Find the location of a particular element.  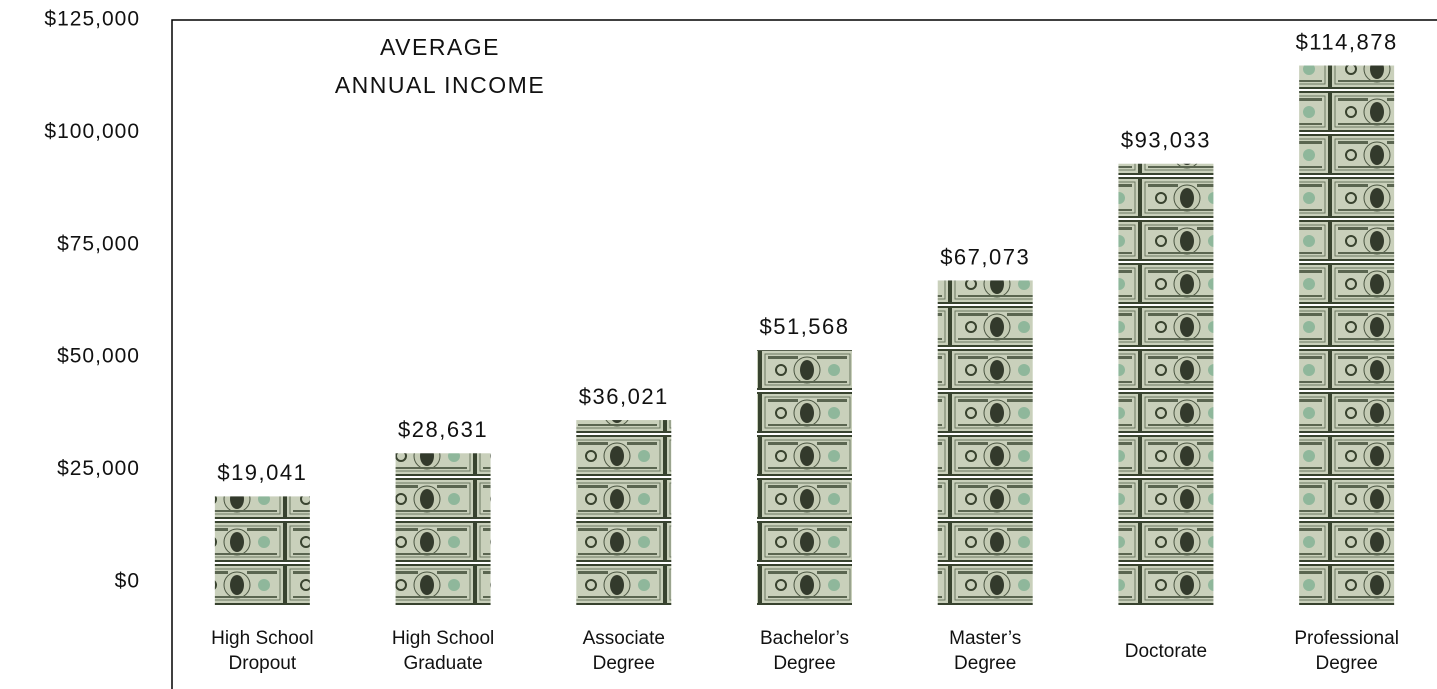

value-label: $51,568 is located at coordinates (804, 326).